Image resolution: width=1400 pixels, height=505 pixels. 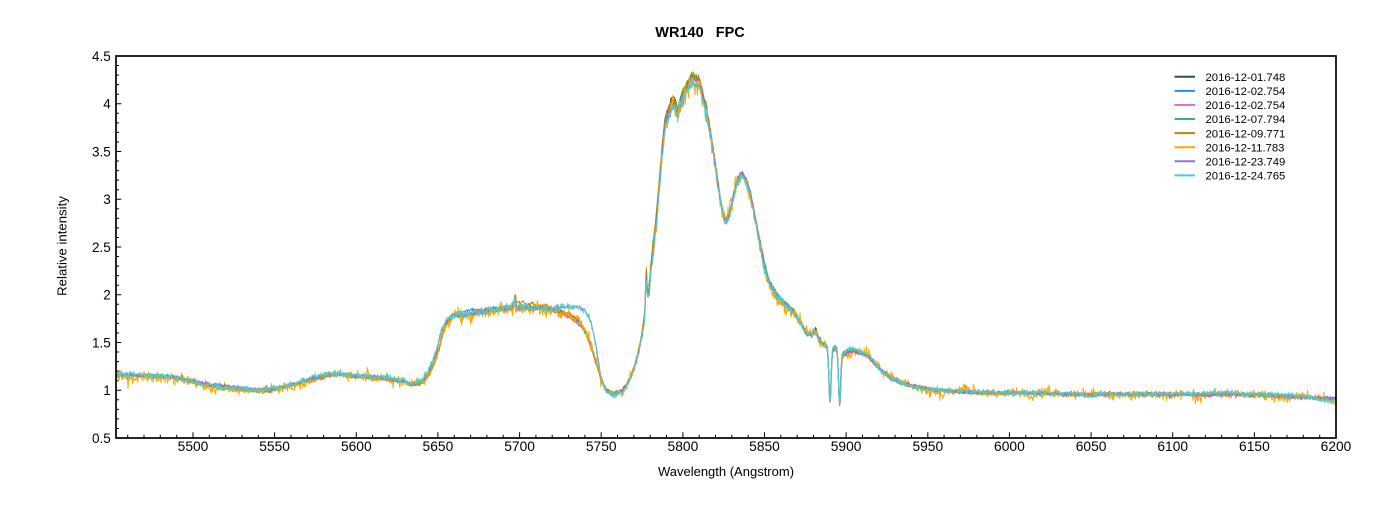 What do you see at coordinates (700, 33) in the screenshot?
I see `svg-text: WR140 FPC` at bounding box center [700, 33].